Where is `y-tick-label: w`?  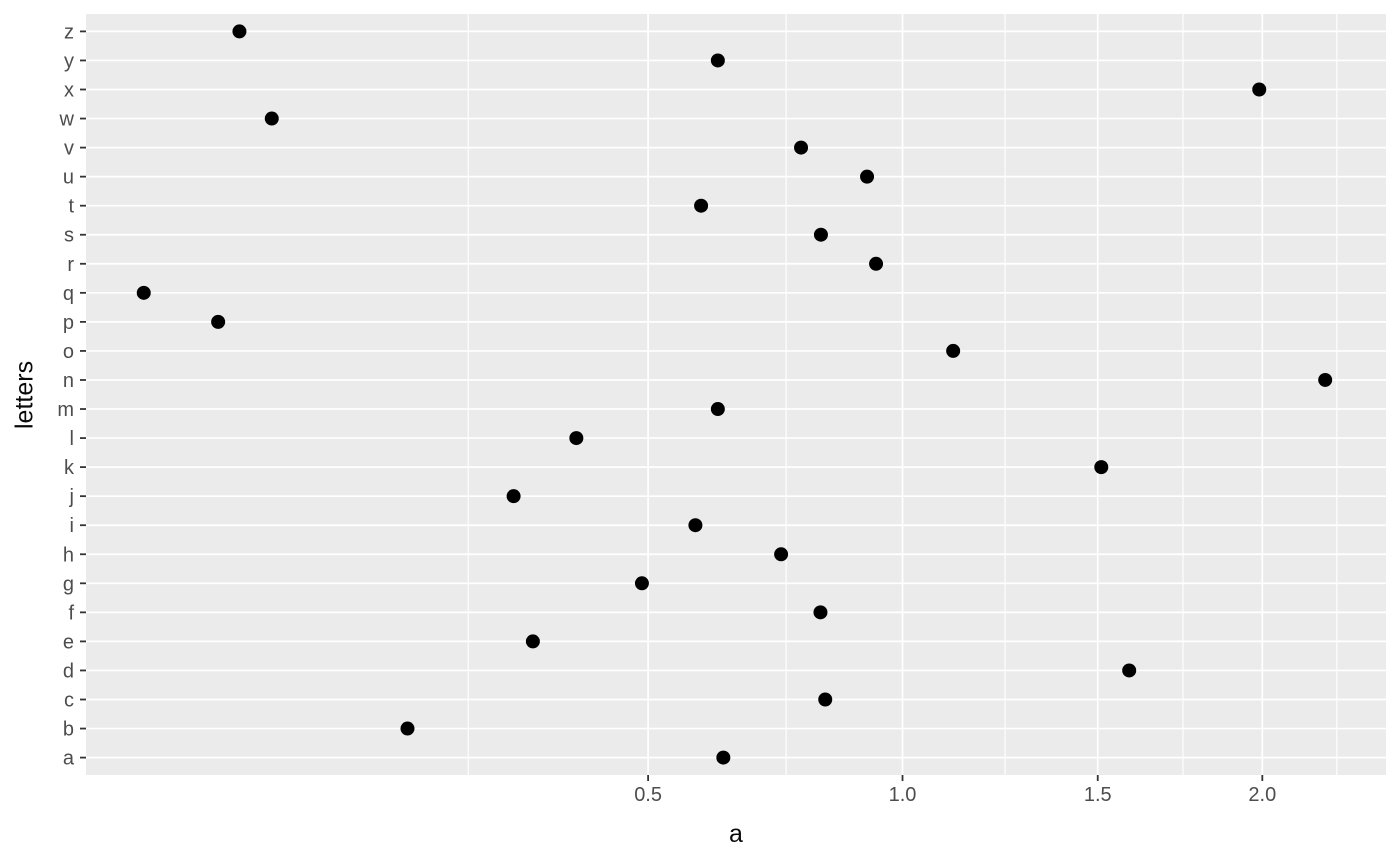 y-tick-label: w is located at coordinates (67, 120).